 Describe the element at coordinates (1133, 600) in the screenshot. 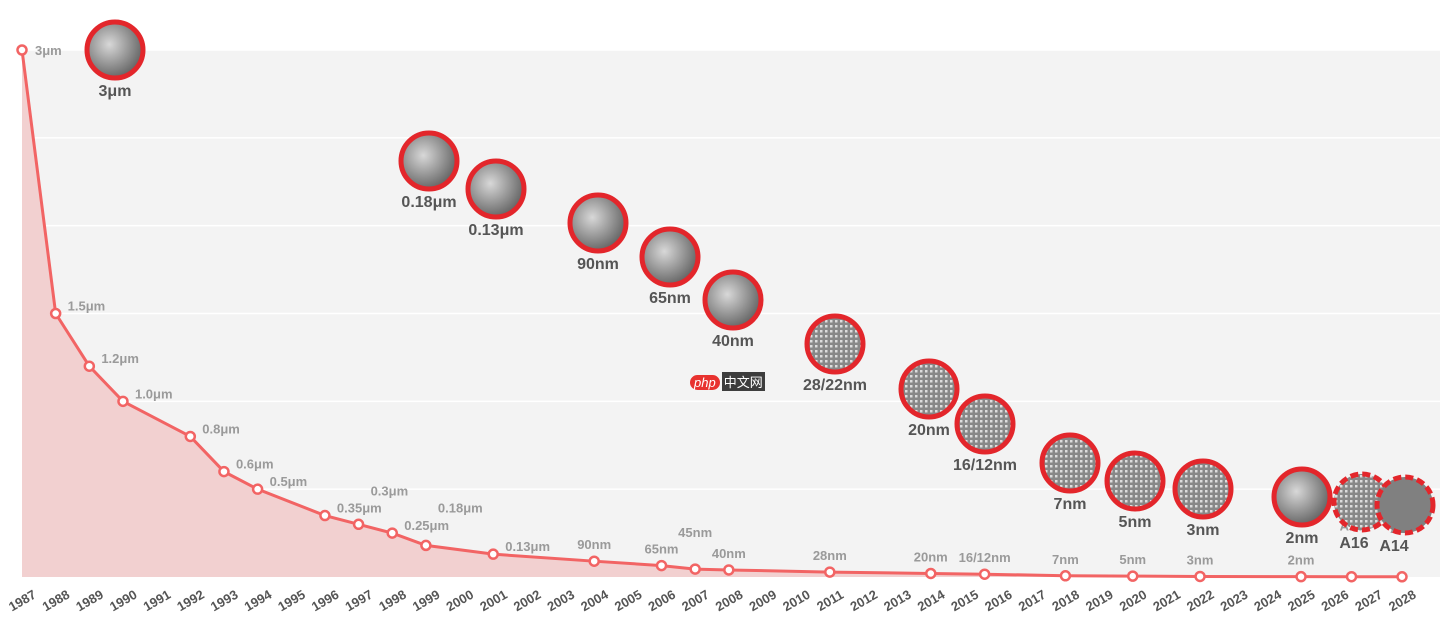

I see `x-tick-label: 2020` at that location.